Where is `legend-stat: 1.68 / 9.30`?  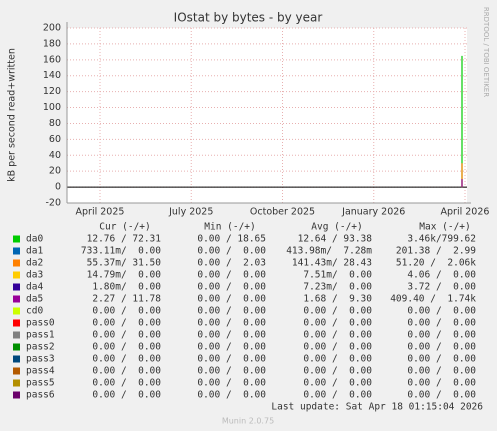
legend-stat: 1.68 / 9.30 is located at coordinates (337, 299).